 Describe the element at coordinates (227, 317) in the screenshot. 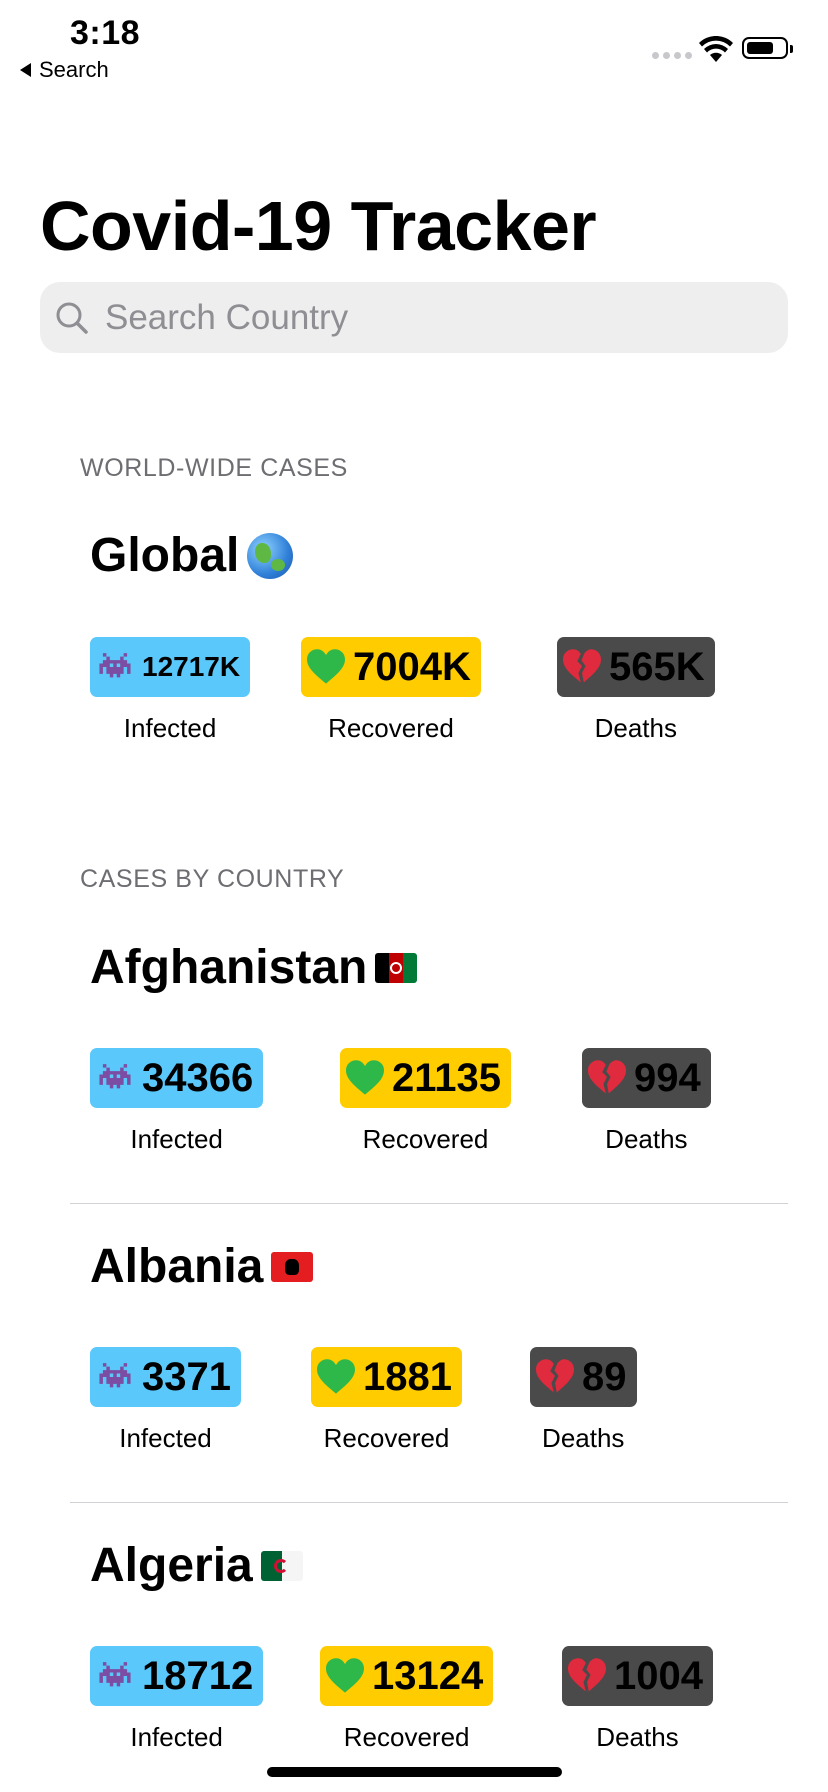

I see `search-placeholder: Search Country` at that location.